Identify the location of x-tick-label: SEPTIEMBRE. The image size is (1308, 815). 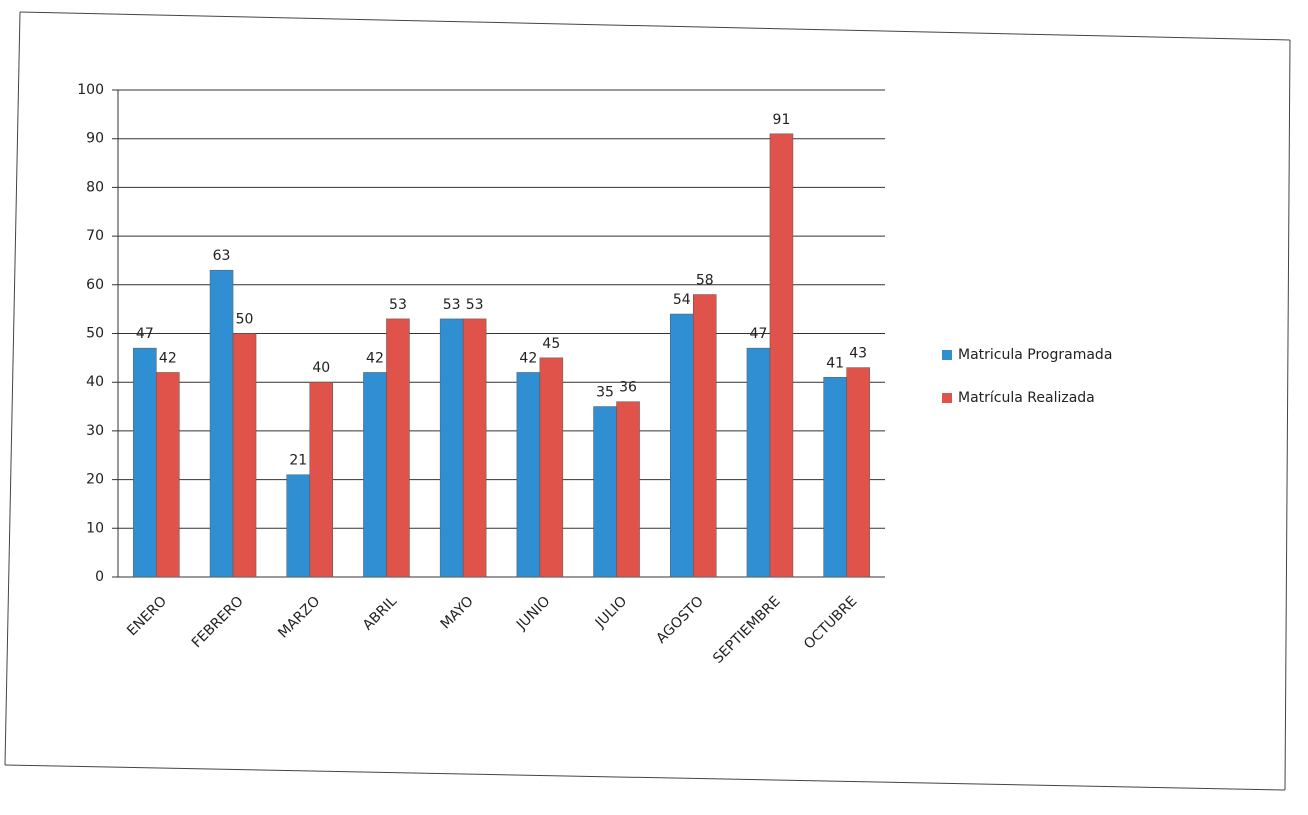
(747, 630).